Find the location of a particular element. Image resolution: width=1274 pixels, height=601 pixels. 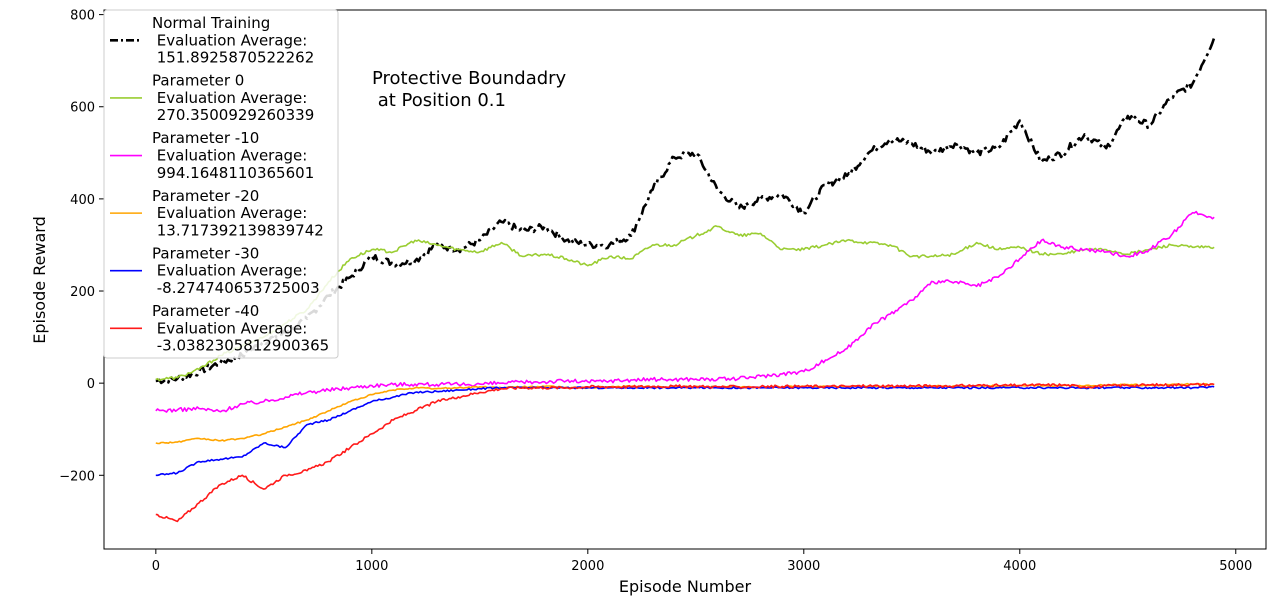

legend-box is located at coordinates (221, 184).